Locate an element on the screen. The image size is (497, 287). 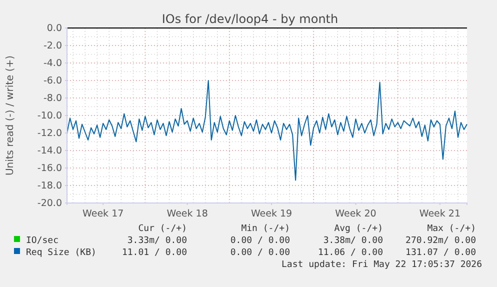
text: Avg (-/+) is located at coordinates (358, 229).